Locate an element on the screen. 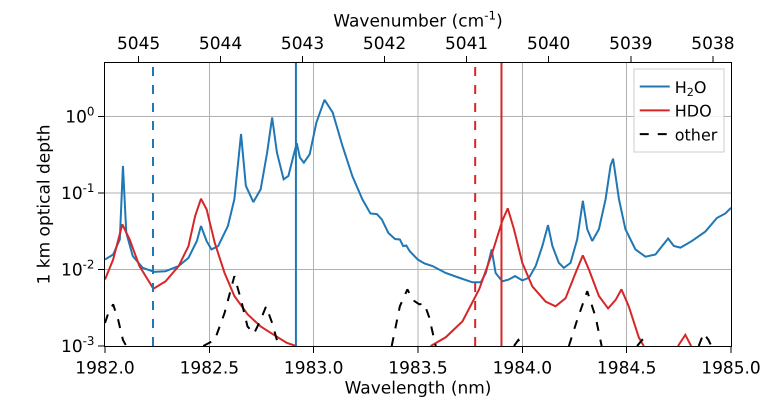  x2-tick-label: 5043 is located at coordinates (302, 44).